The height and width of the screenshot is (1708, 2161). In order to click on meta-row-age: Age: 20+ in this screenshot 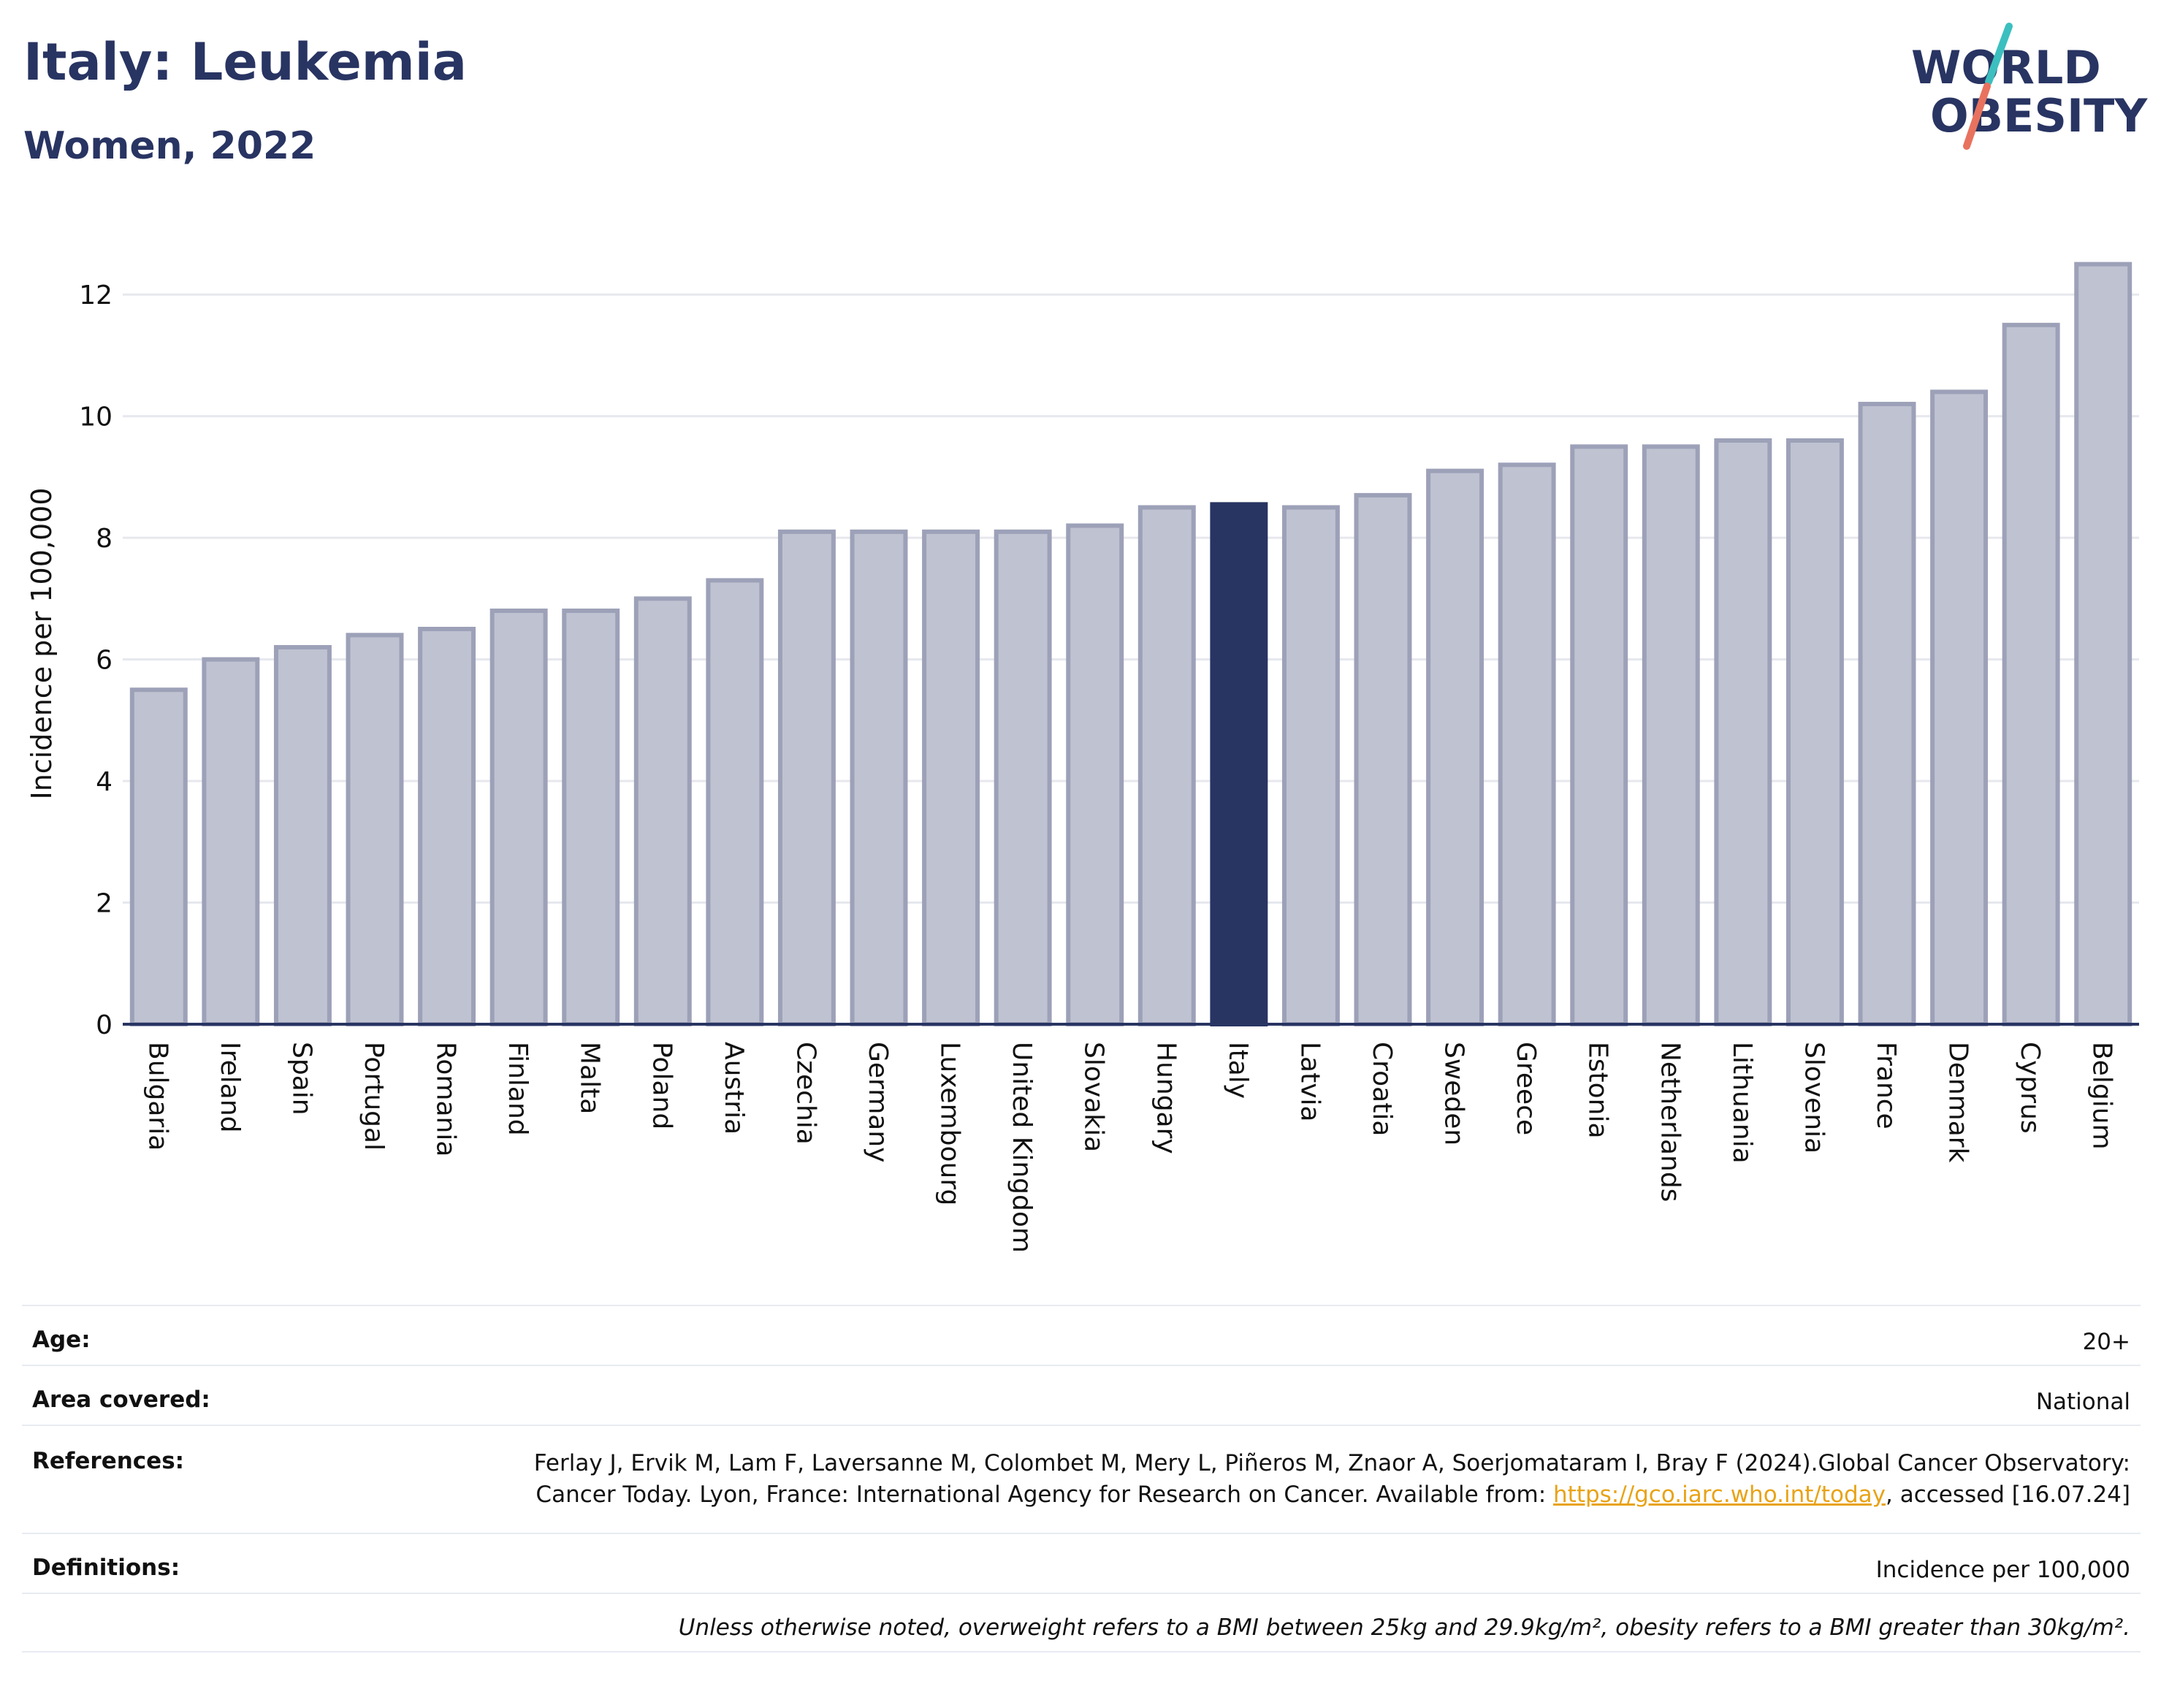, I will do `click(1081, 1335)`.